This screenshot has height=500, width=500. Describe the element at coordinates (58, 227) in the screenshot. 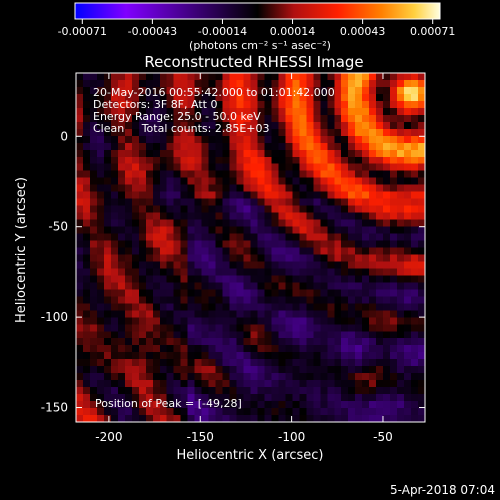

I see `y-tick-label: -50` at that location.